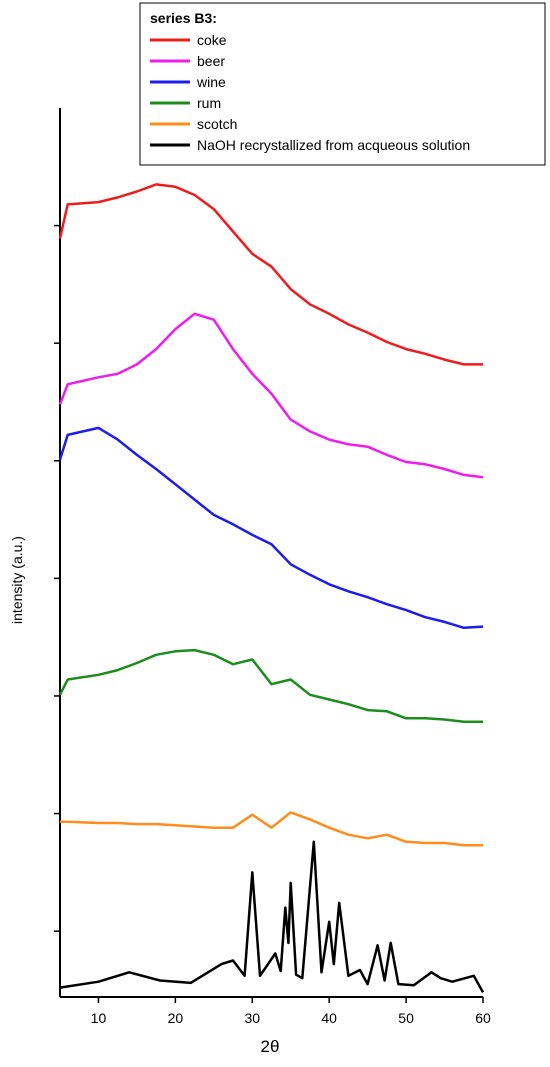 The height and width of the screenshot is (1067, 550). Describe the element at coordinates (217, 124) in the screenshot. I see `legend-label: scotch` at that location.